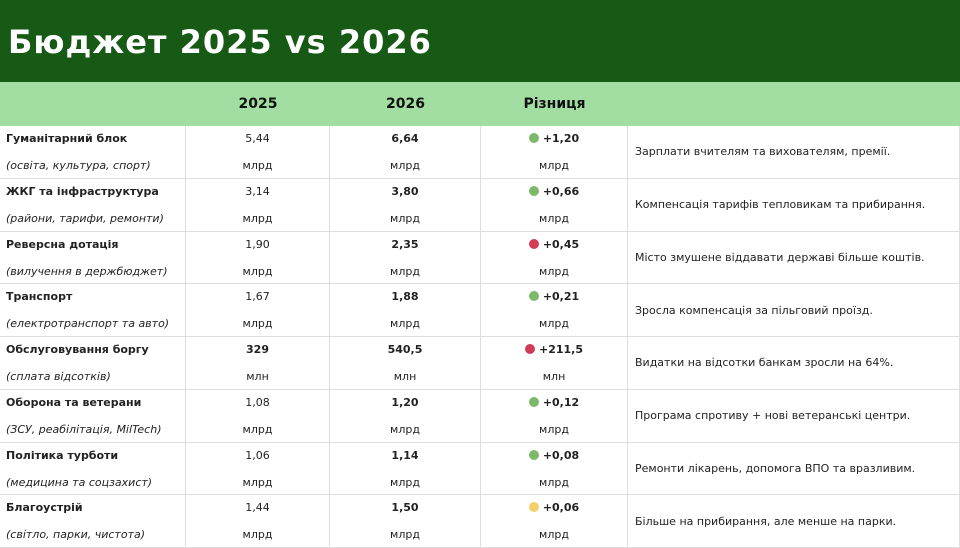 The image size is (960, 548). Describe the element at coordinates (554, 416) in the screenshot. I see `diff-cell: +0,12 млрд` at that location.